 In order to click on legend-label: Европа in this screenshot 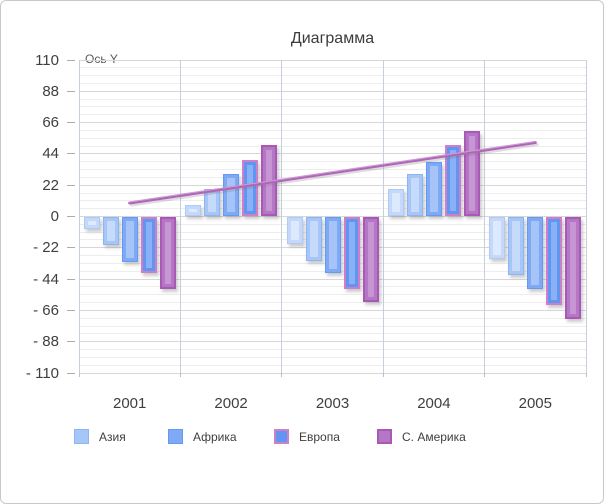, I will do `click(319, 436)`.